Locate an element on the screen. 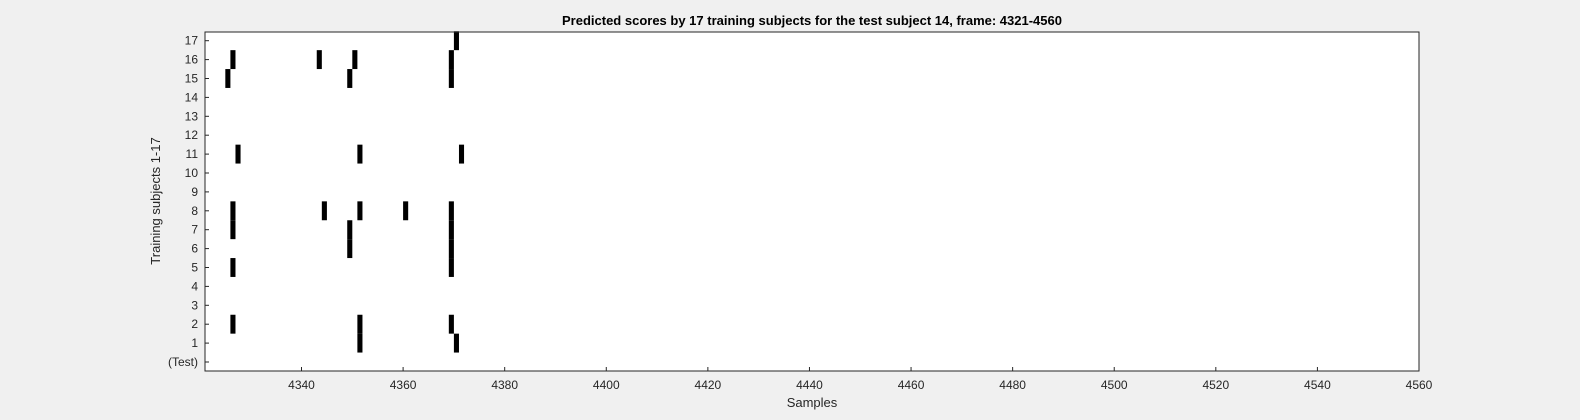  x-axis-label: Samples is located at coordinates (812, 402).